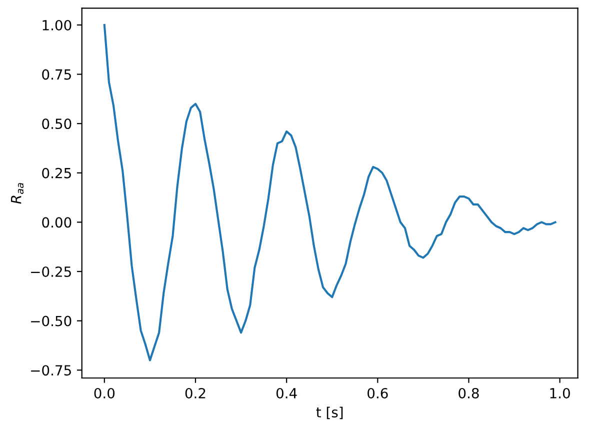  Describe the element at coordinates (57, 124) in the screenshot. I see `y-tick-label: 0.50` at that location.